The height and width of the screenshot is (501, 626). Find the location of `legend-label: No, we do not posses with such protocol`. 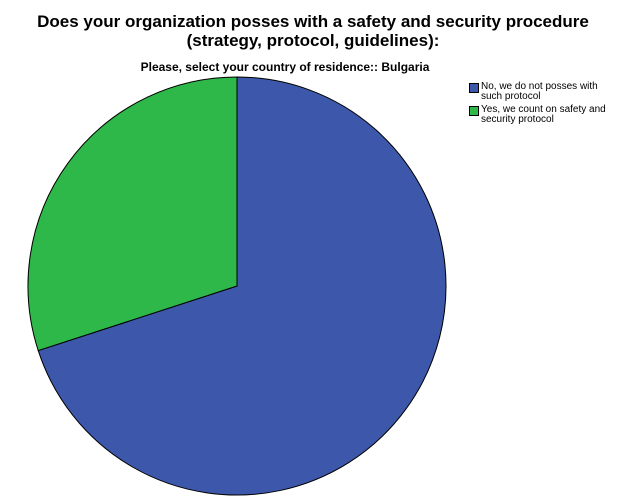

legend-label: No, we do not posses with such protocol is located at coordinates (539, 91).